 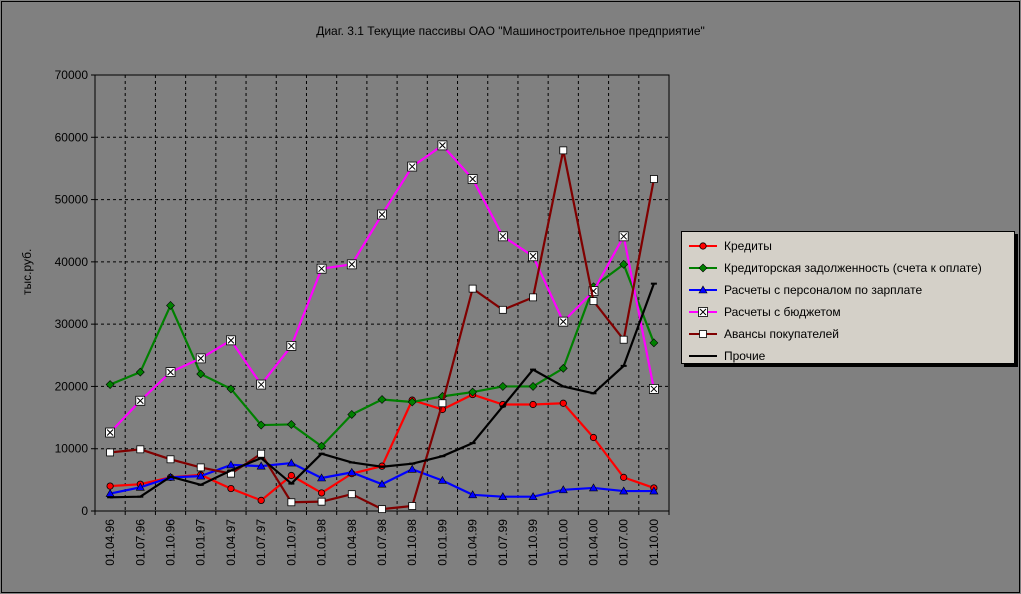 I want to click on legend-item: Кредиты, so click(x=730, y=246).